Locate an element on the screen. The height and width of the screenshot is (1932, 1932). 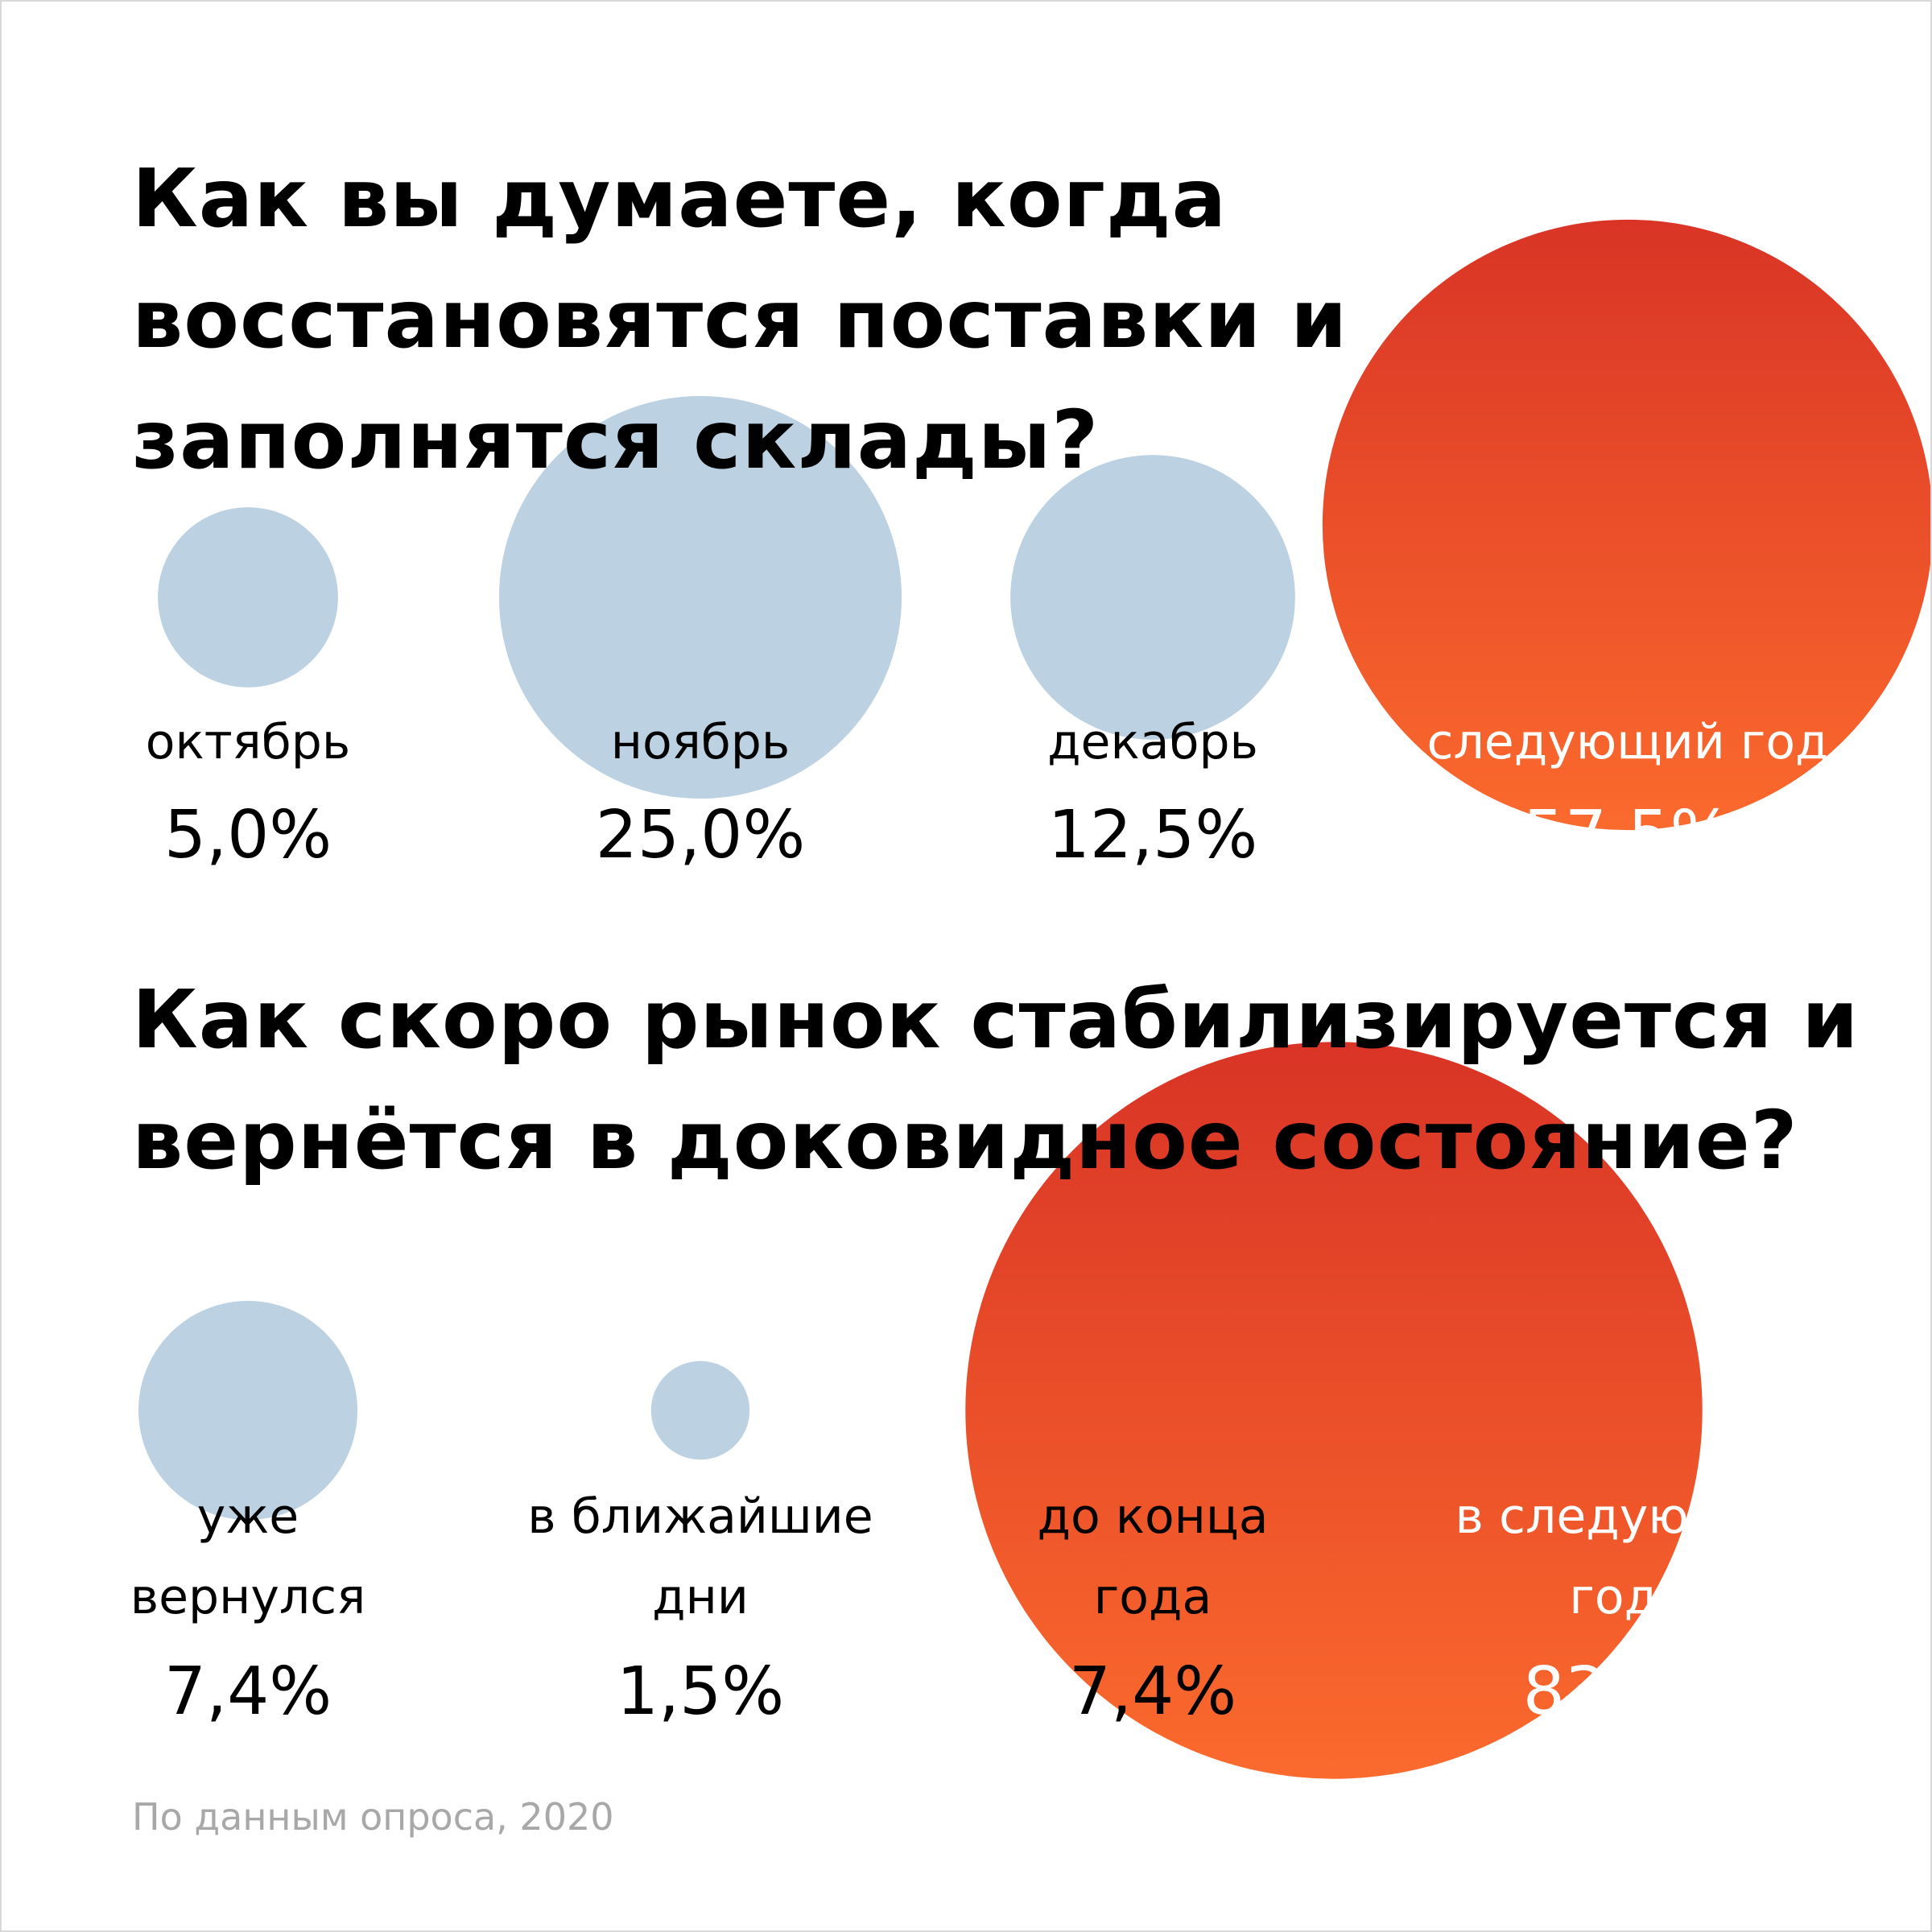
q2-category-line: года is located at coordinates (1152, 1597).